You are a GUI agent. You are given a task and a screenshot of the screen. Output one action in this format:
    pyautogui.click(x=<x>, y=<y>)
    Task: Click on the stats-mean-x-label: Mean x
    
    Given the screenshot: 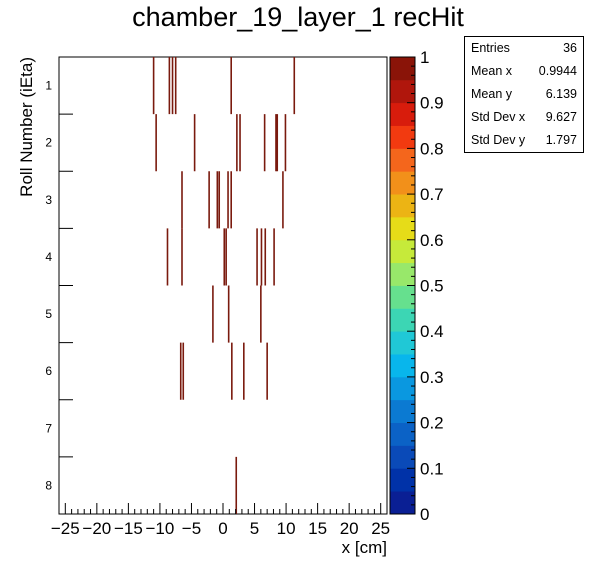 What is the action you would take?
    pyautogui.click(x=491, y=71)
    